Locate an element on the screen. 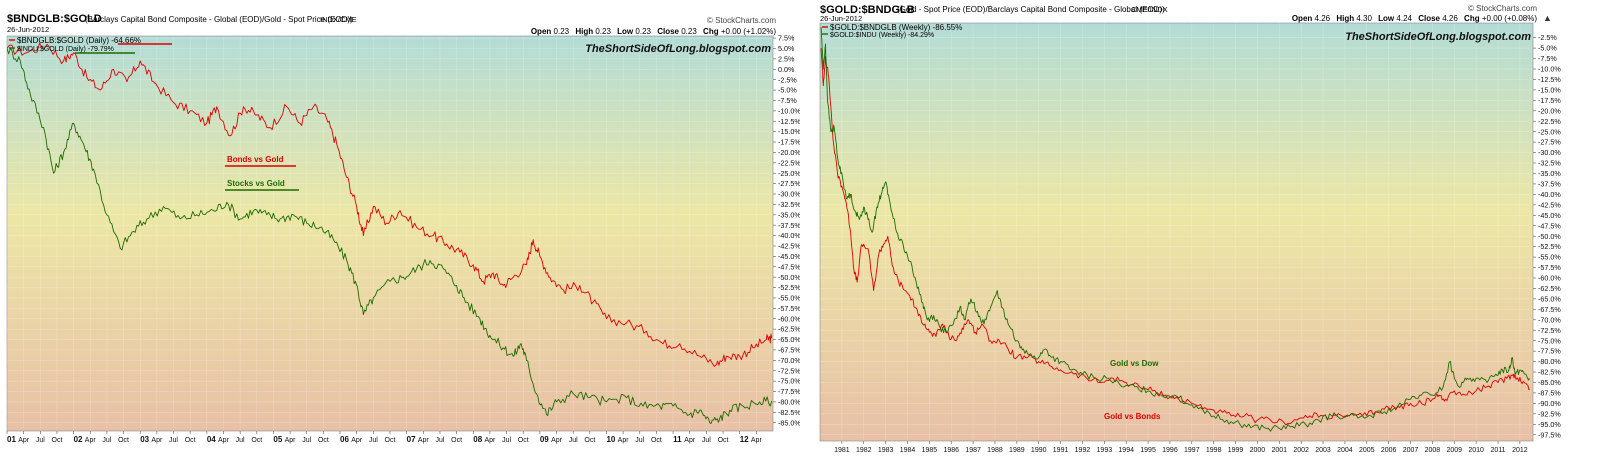 The width and height of the screenshot is (1600, 467). y-tick-label: -42.5% is located at coordinates (1549, 204).